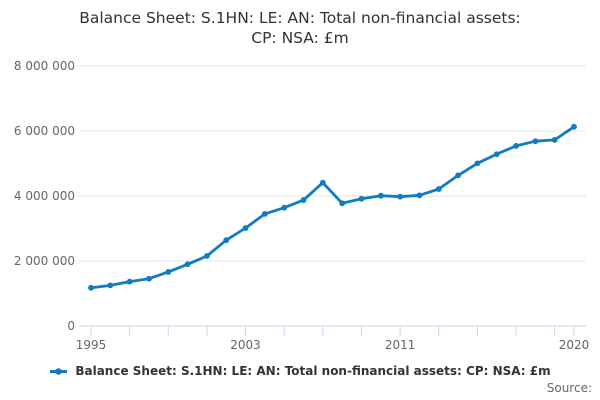 Image resolution: width=600 pixels, height=400 pixels. Describe the element at coordinates (44, 66) in the screenshot. I see `y-tick-label: 8 000 000` at that location.